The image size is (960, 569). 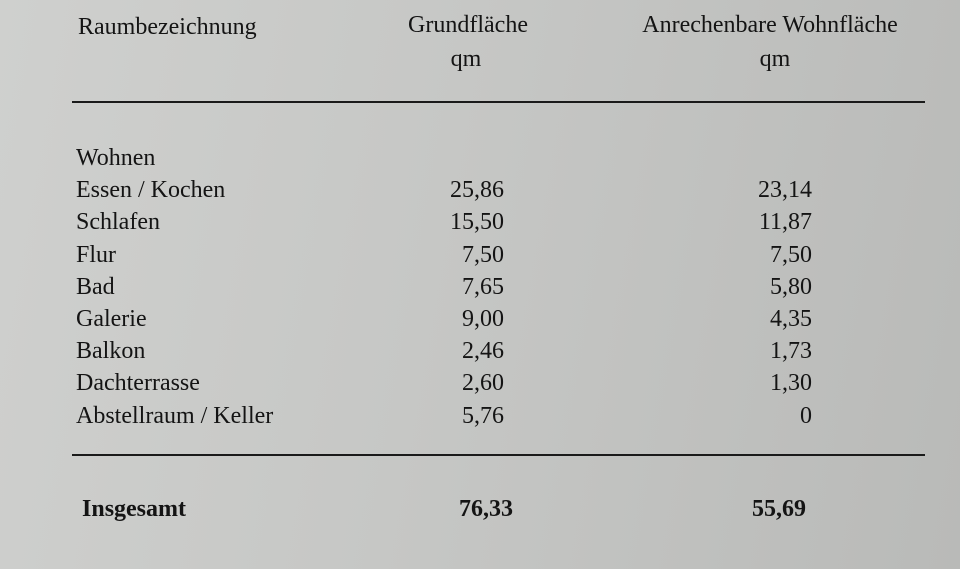 I want to click on room-name: Abstellraum / Keller, so click(x=175, y=415).